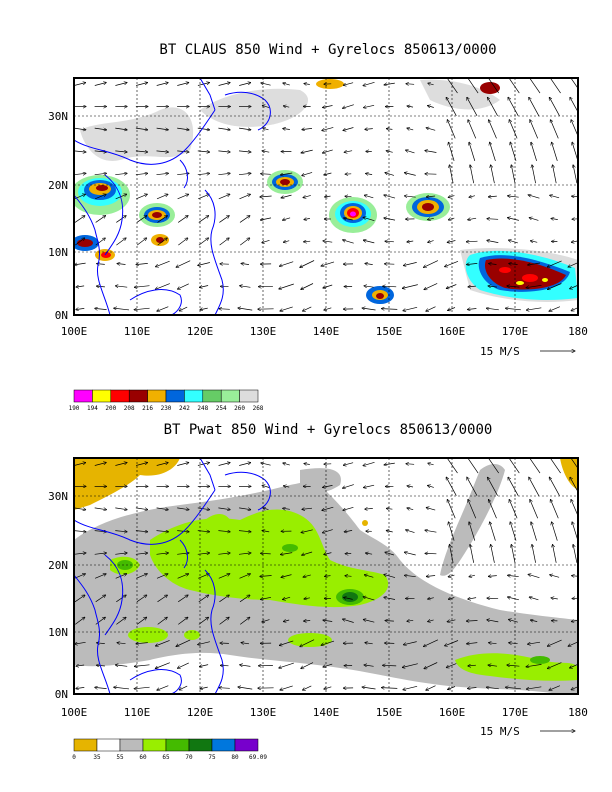  Describe the element at coordinates (500, 351) in the screenshot. I see `panel-1-vector-ref-label: 15 M/S` at that location.